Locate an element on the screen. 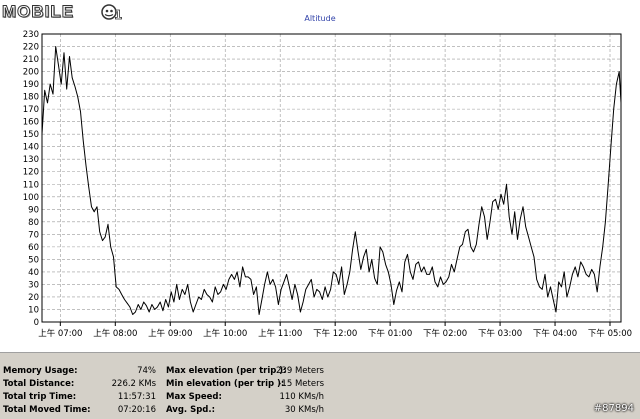 The height and width of the screenshot is (419, 640). y-tick-label: 80 is located at coordinates (33, 223).